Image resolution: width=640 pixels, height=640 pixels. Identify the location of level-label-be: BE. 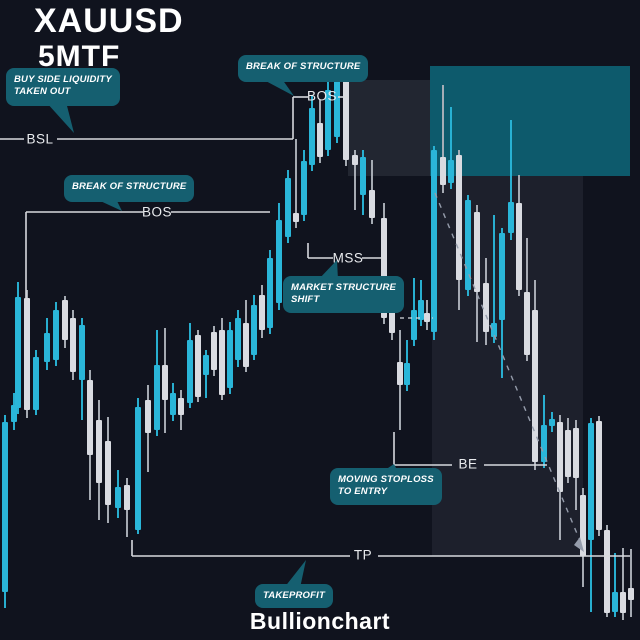
(468, 464).